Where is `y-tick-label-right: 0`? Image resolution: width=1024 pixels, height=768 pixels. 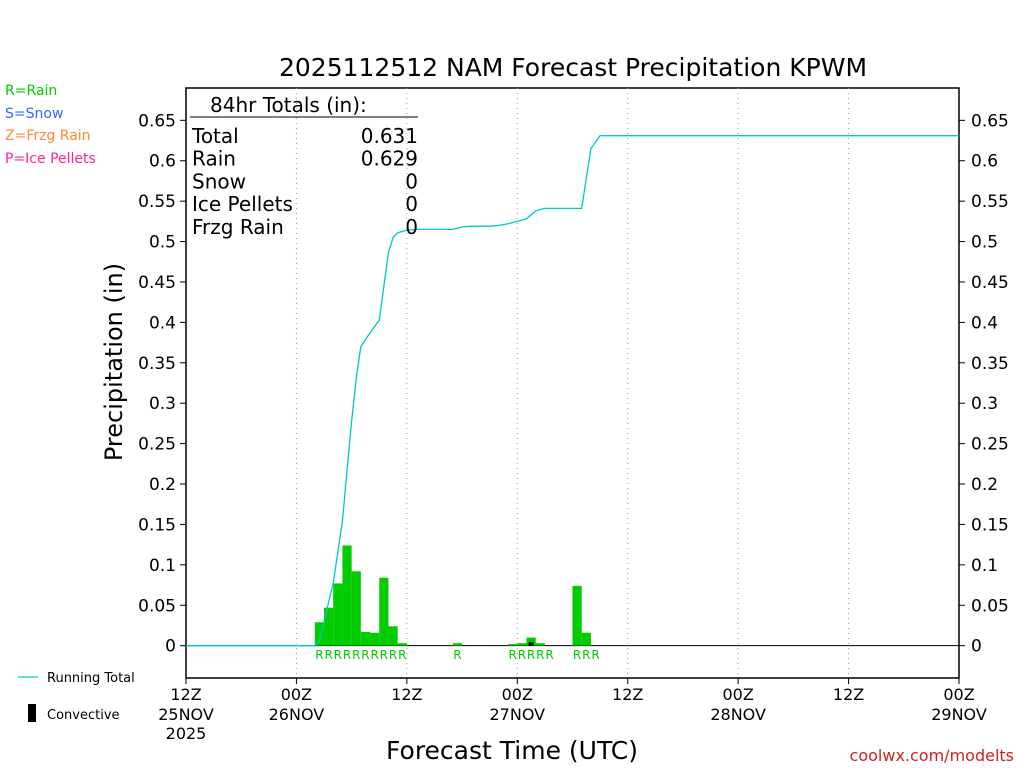
y-tick-label-right: 0 is located at coordinates (976, 647).